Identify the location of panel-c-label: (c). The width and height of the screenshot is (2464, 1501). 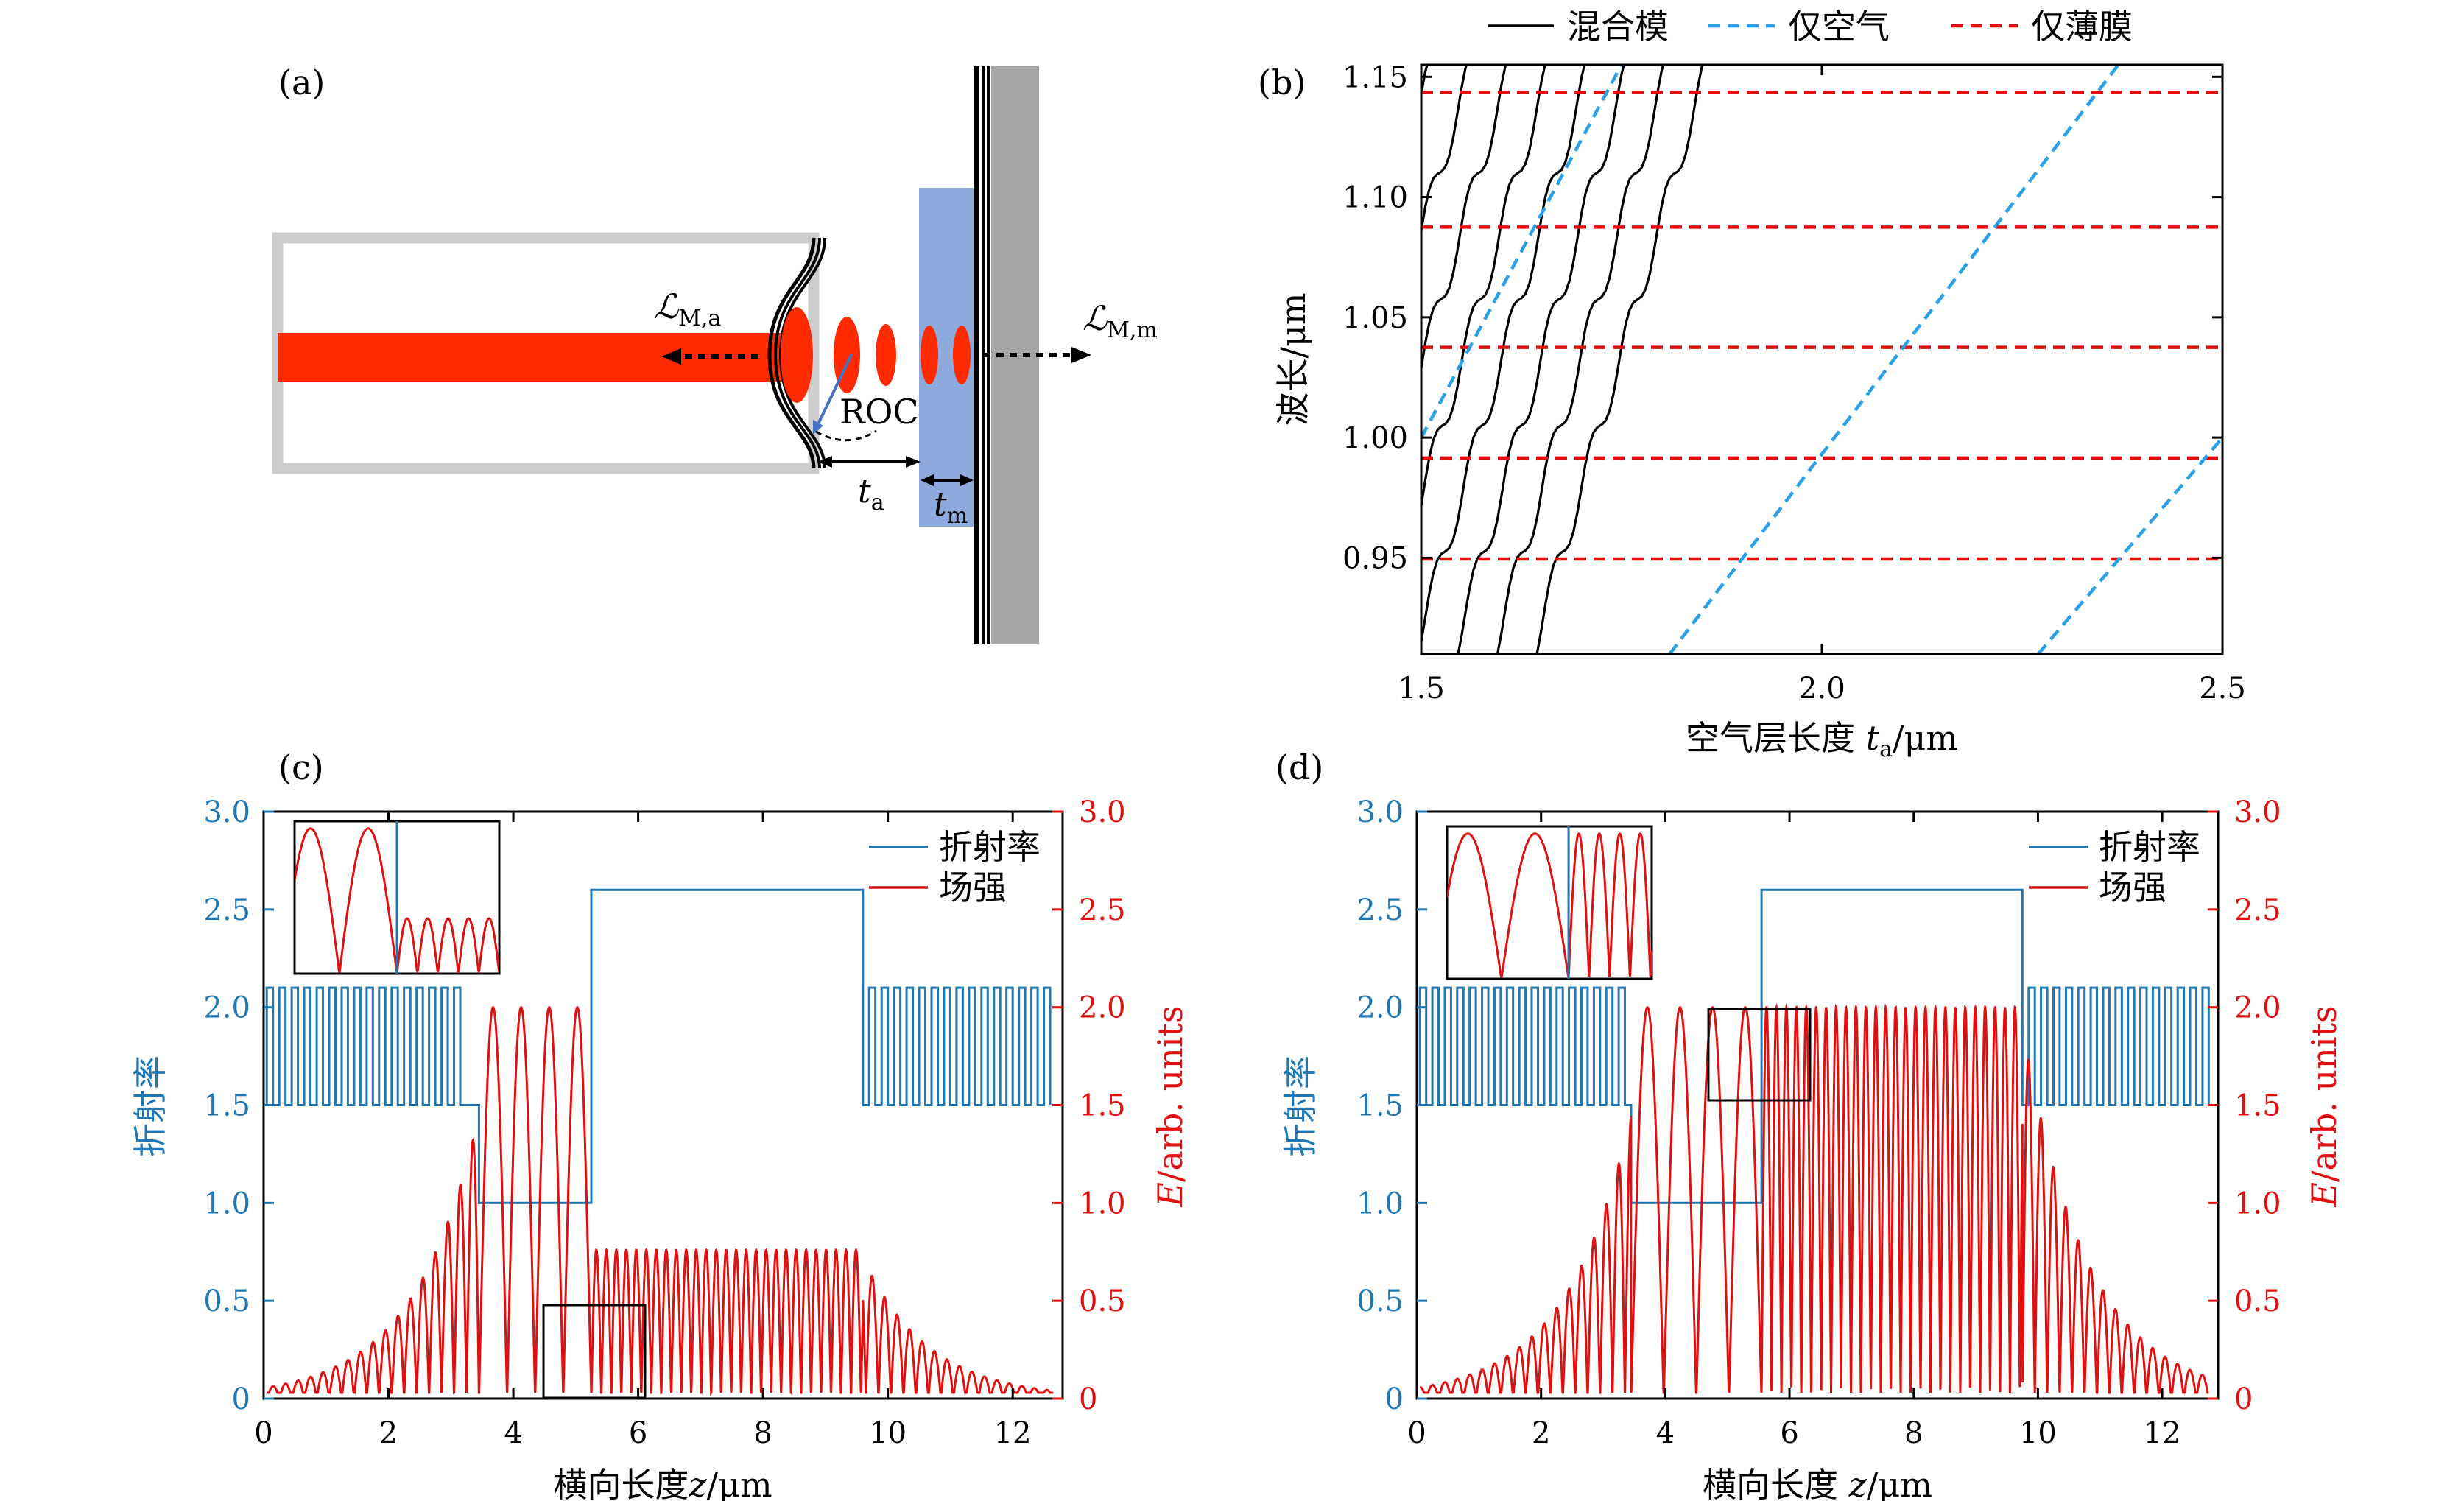
(301, 768).